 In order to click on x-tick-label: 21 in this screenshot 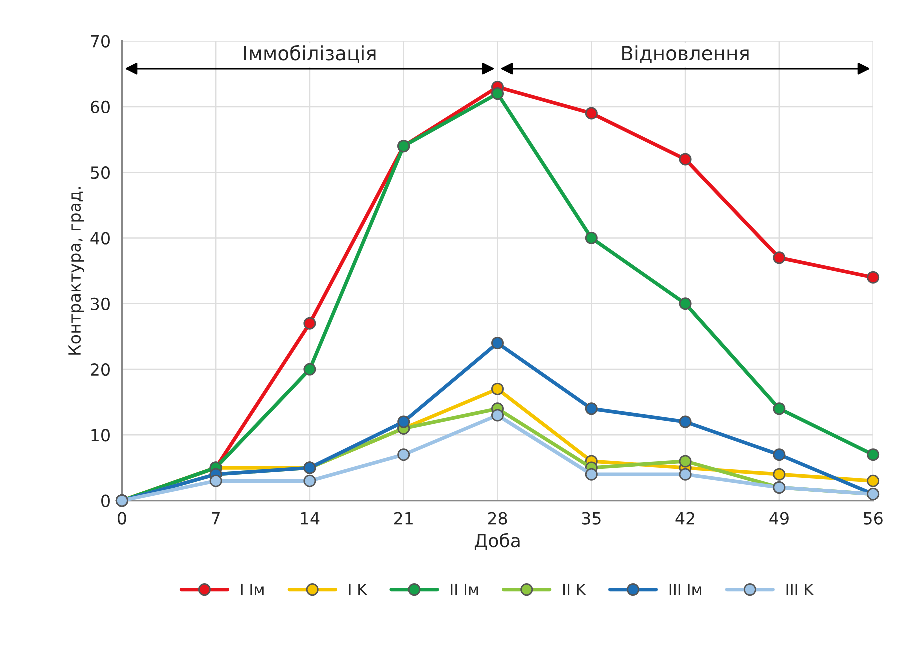, I will do `click(403, 518)`.